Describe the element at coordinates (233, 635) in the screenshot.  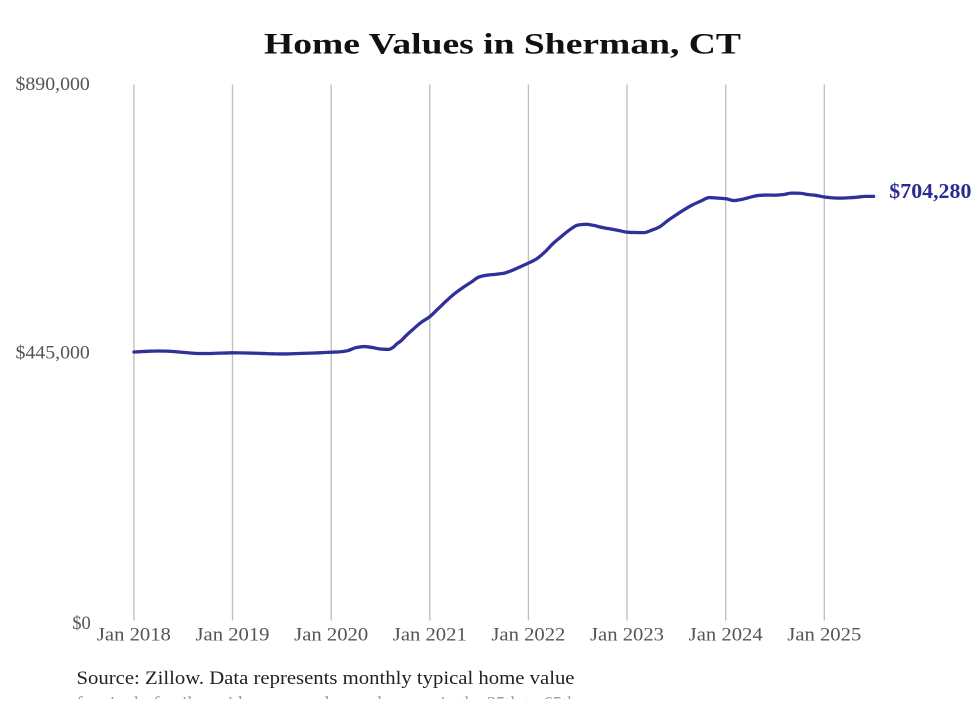
I see `svg-text: Jan 2019` at that location.